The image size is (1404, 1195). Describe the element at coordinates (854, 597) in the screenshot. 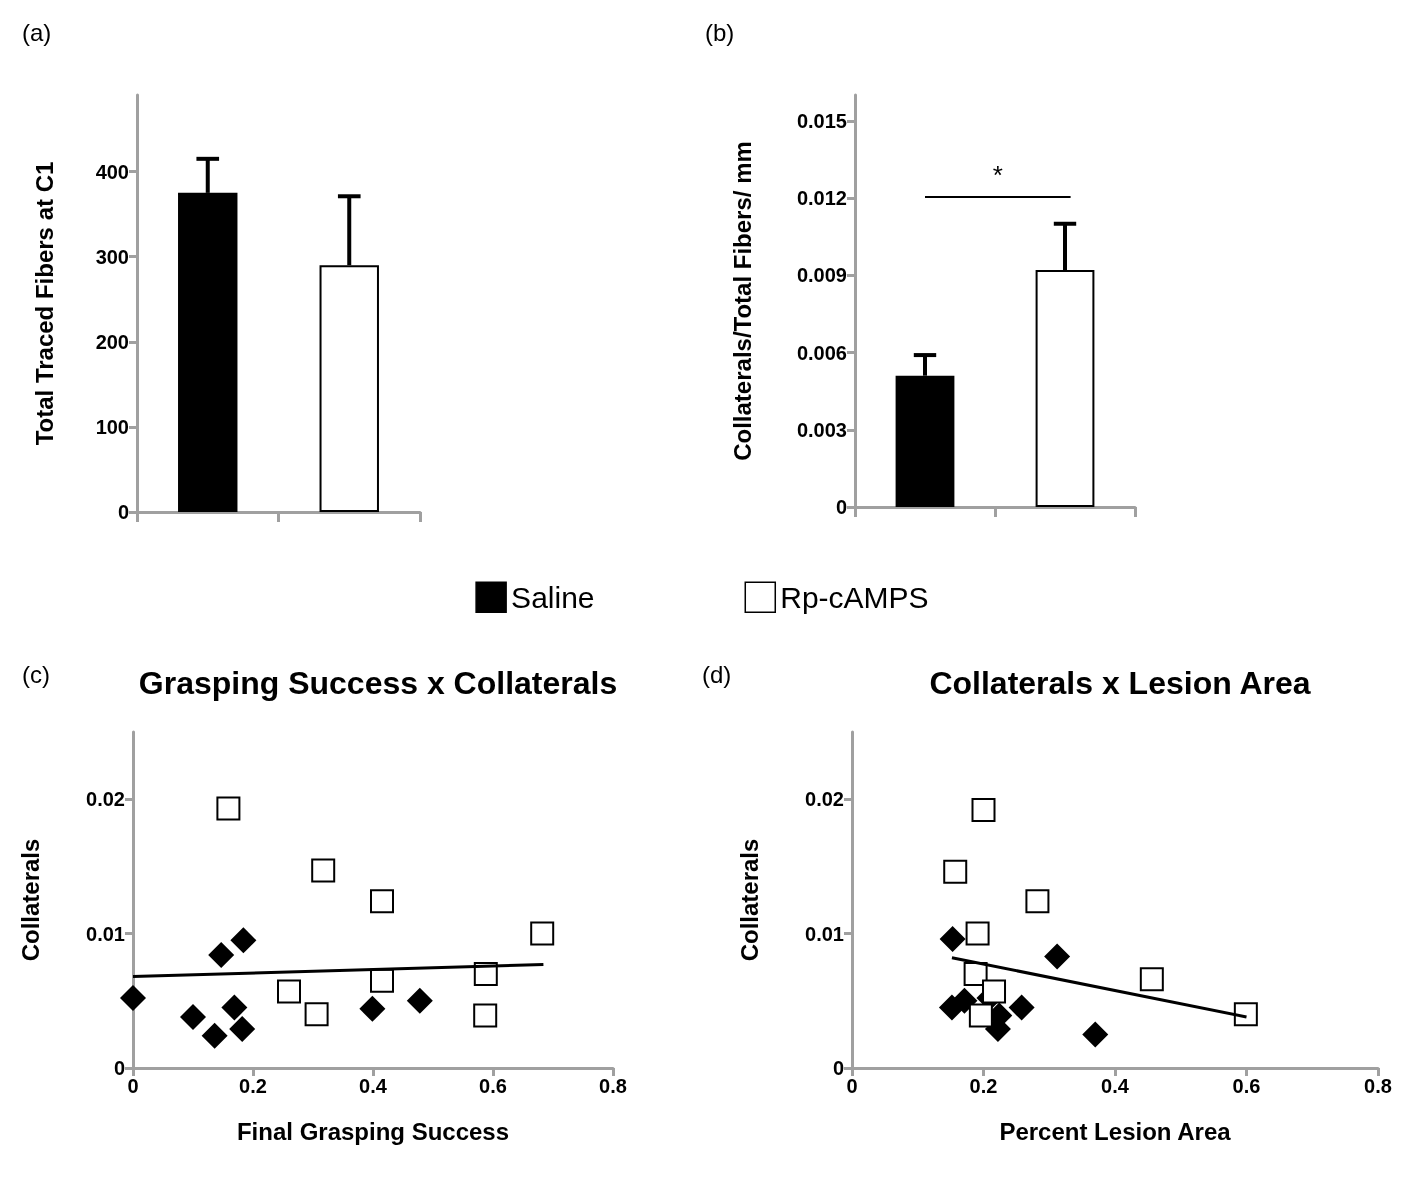

I see `legend-label: Rp-cAMPS` at that location.